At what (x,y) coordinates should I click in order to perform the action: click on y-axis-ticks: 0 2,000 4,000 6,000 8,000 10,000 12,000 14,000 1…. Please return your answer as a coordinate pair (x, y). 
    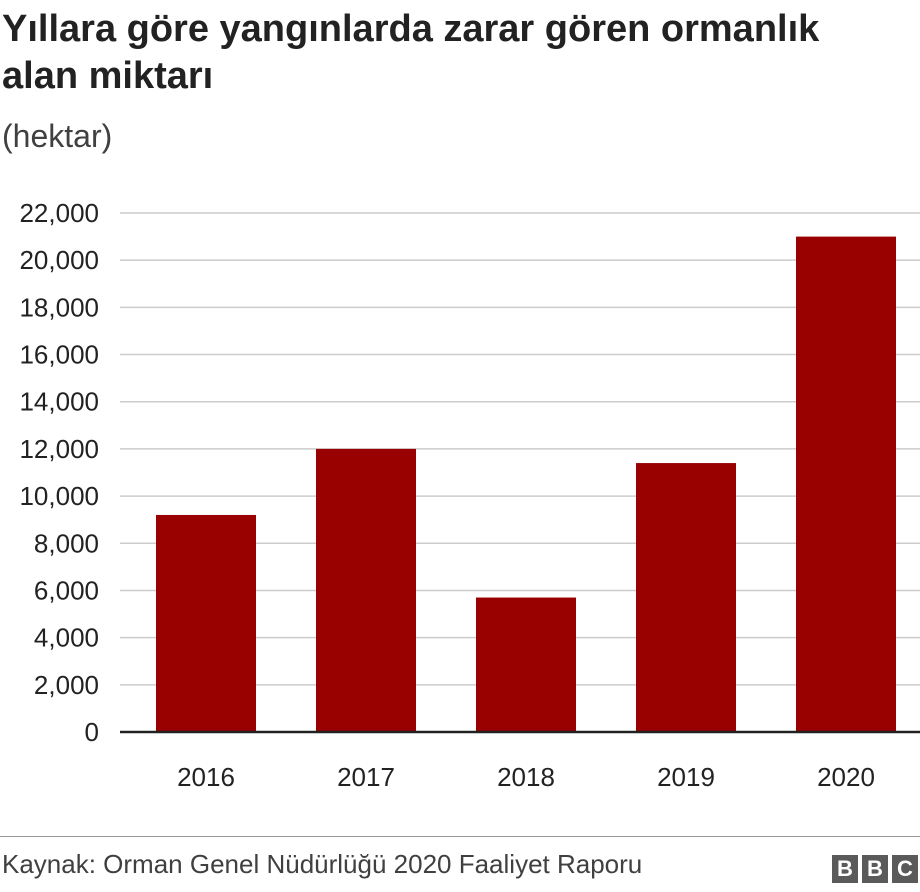
    Looking at the image, I should click on (59, 472).